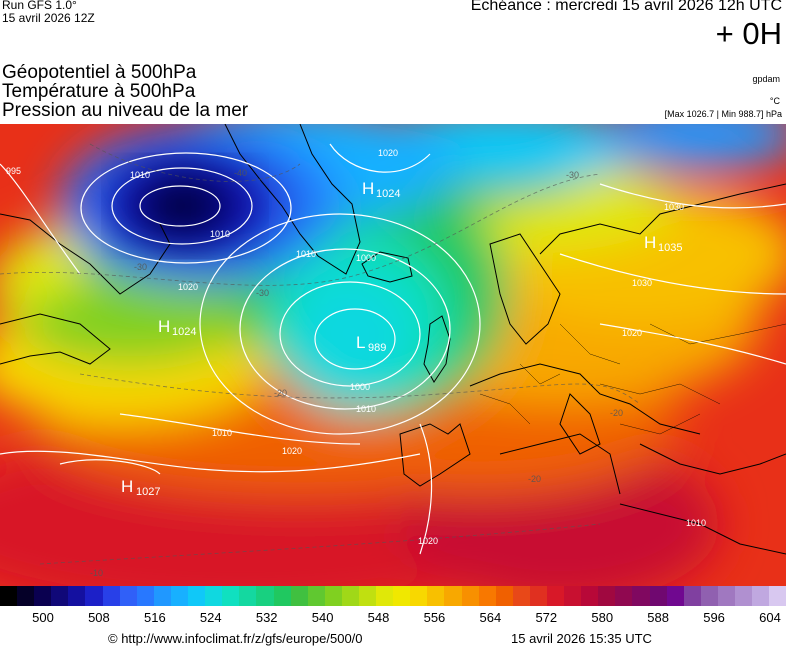 This screenshot has width=786, height=648. Describe the element at coordinates (774, 101) in the screenshot. I see `unit-temperature: °C` at that location.